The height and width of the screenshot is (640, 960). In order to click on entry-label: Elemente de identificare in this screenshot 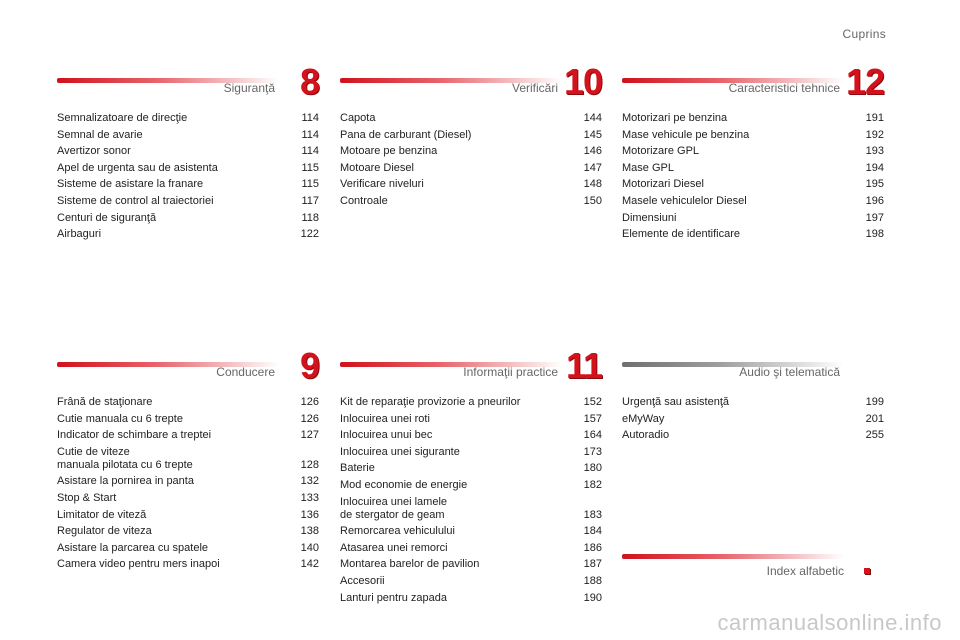, I will do `click(681, 234)`.